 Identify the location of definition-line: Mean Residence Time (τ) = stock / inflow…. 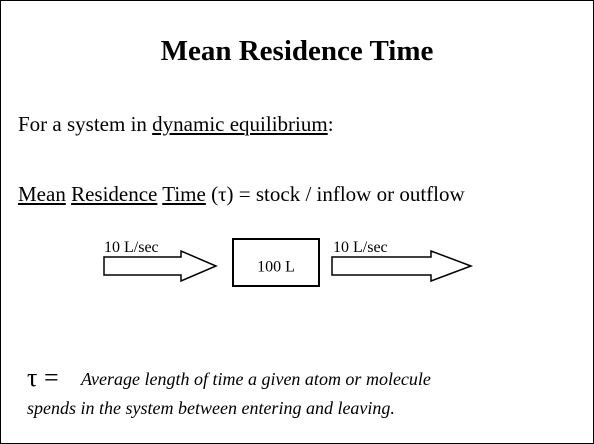
(241, 194).